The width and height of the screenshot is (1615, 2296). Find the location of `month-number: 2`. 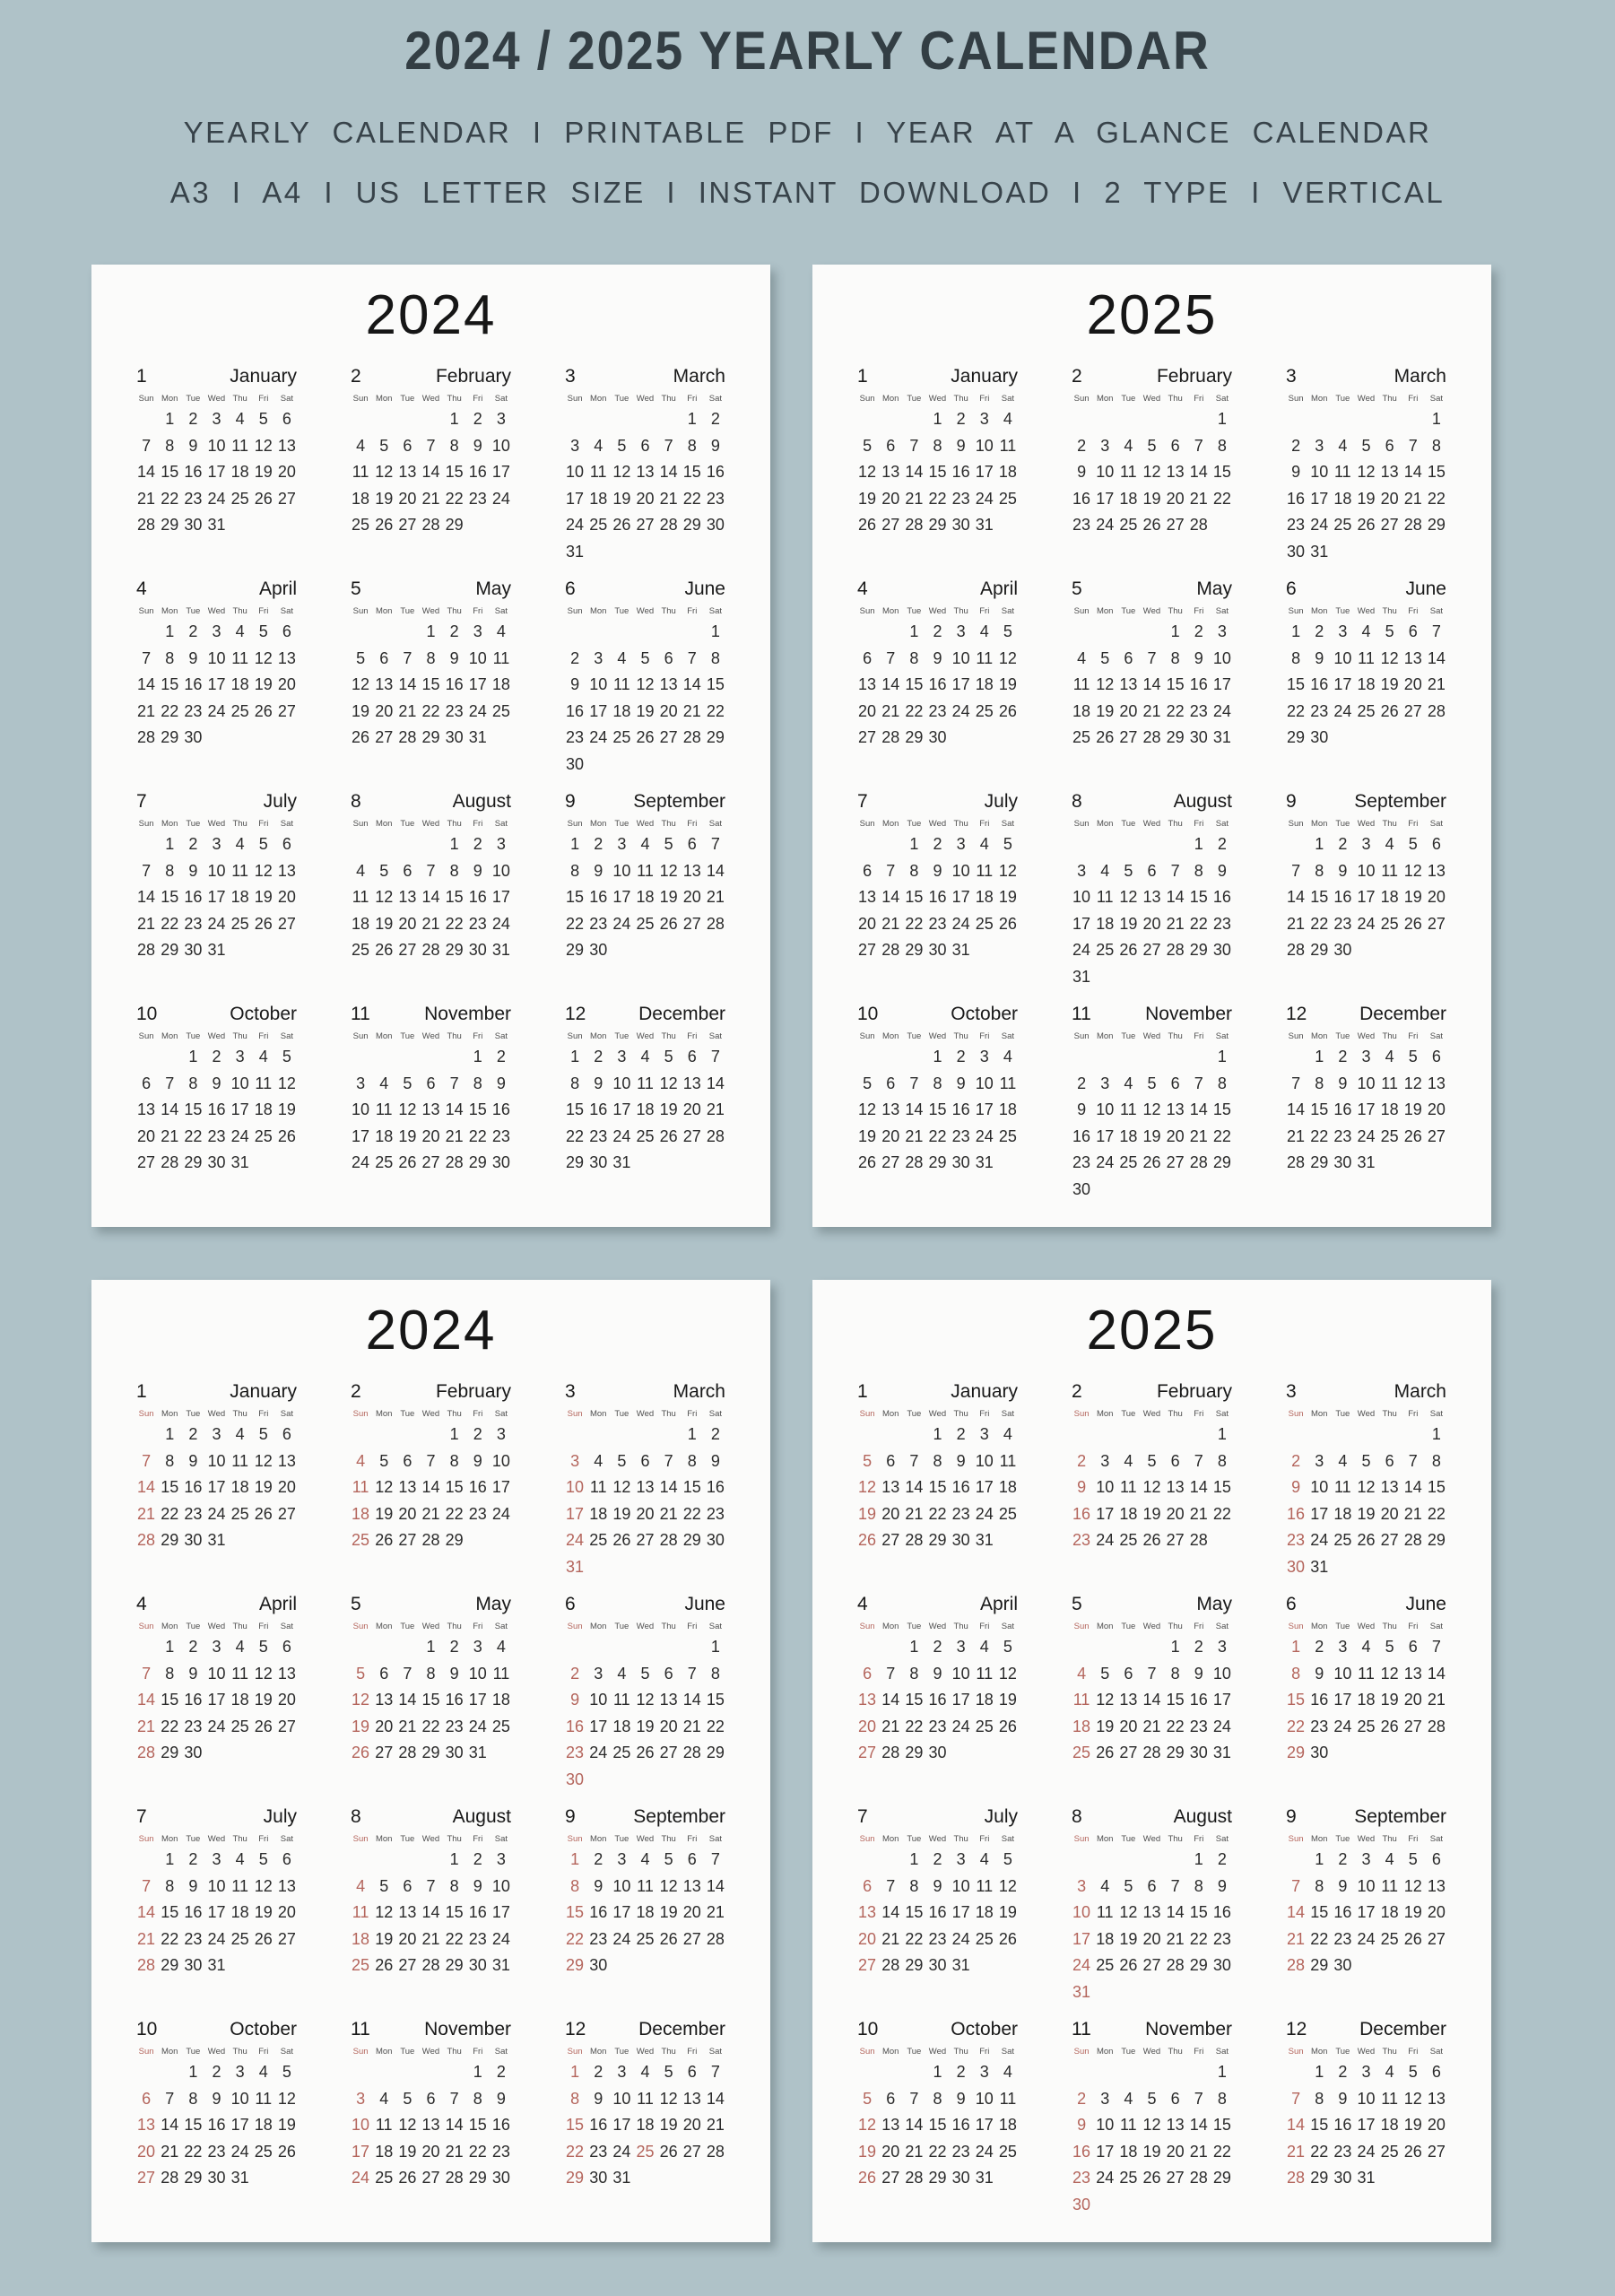

month-number: 2 is located at coordinates (1077, 1391).